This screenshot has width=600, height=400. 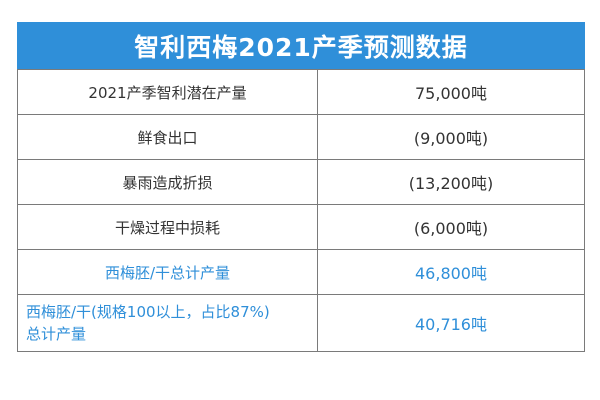 I want to click on table-row: 鲜食出口 (9,000吨), so click(x=301, y=137).